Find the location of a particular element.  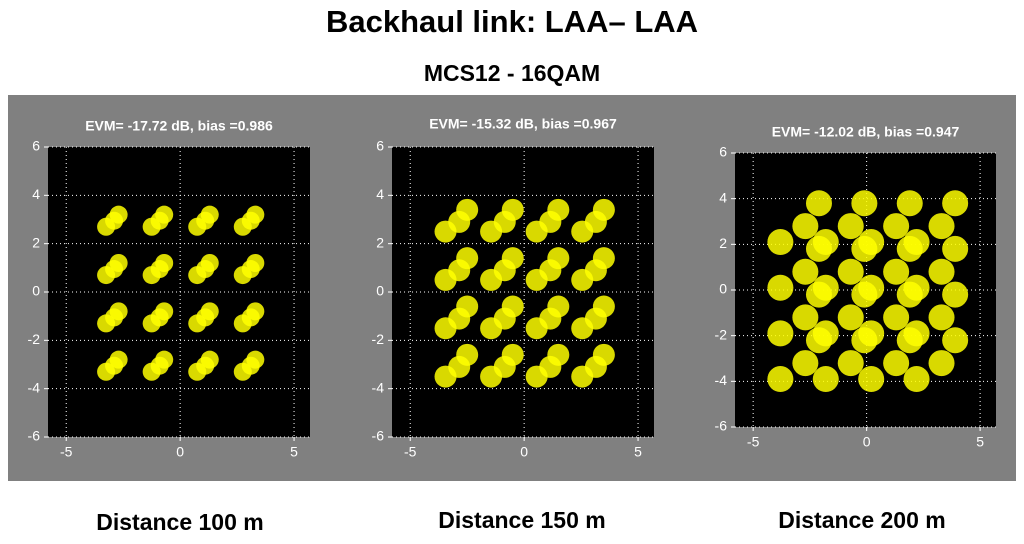

subtitle: MCS12 - 16QAM is located at coordinates (512, 73).